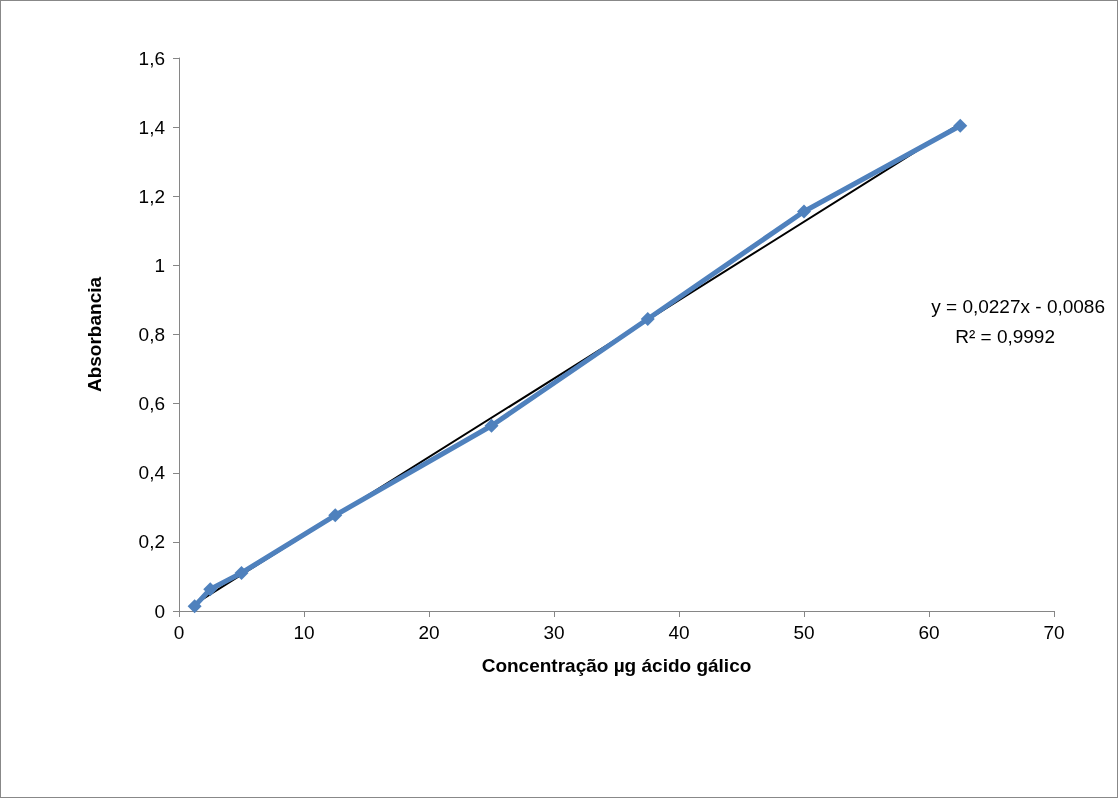 Image resolution: width=1118 pixels, height=798 pixels. Describe the element at coordinates (151, 58) in the screenshot. I see `y-tick-label: 1,6` at that location.